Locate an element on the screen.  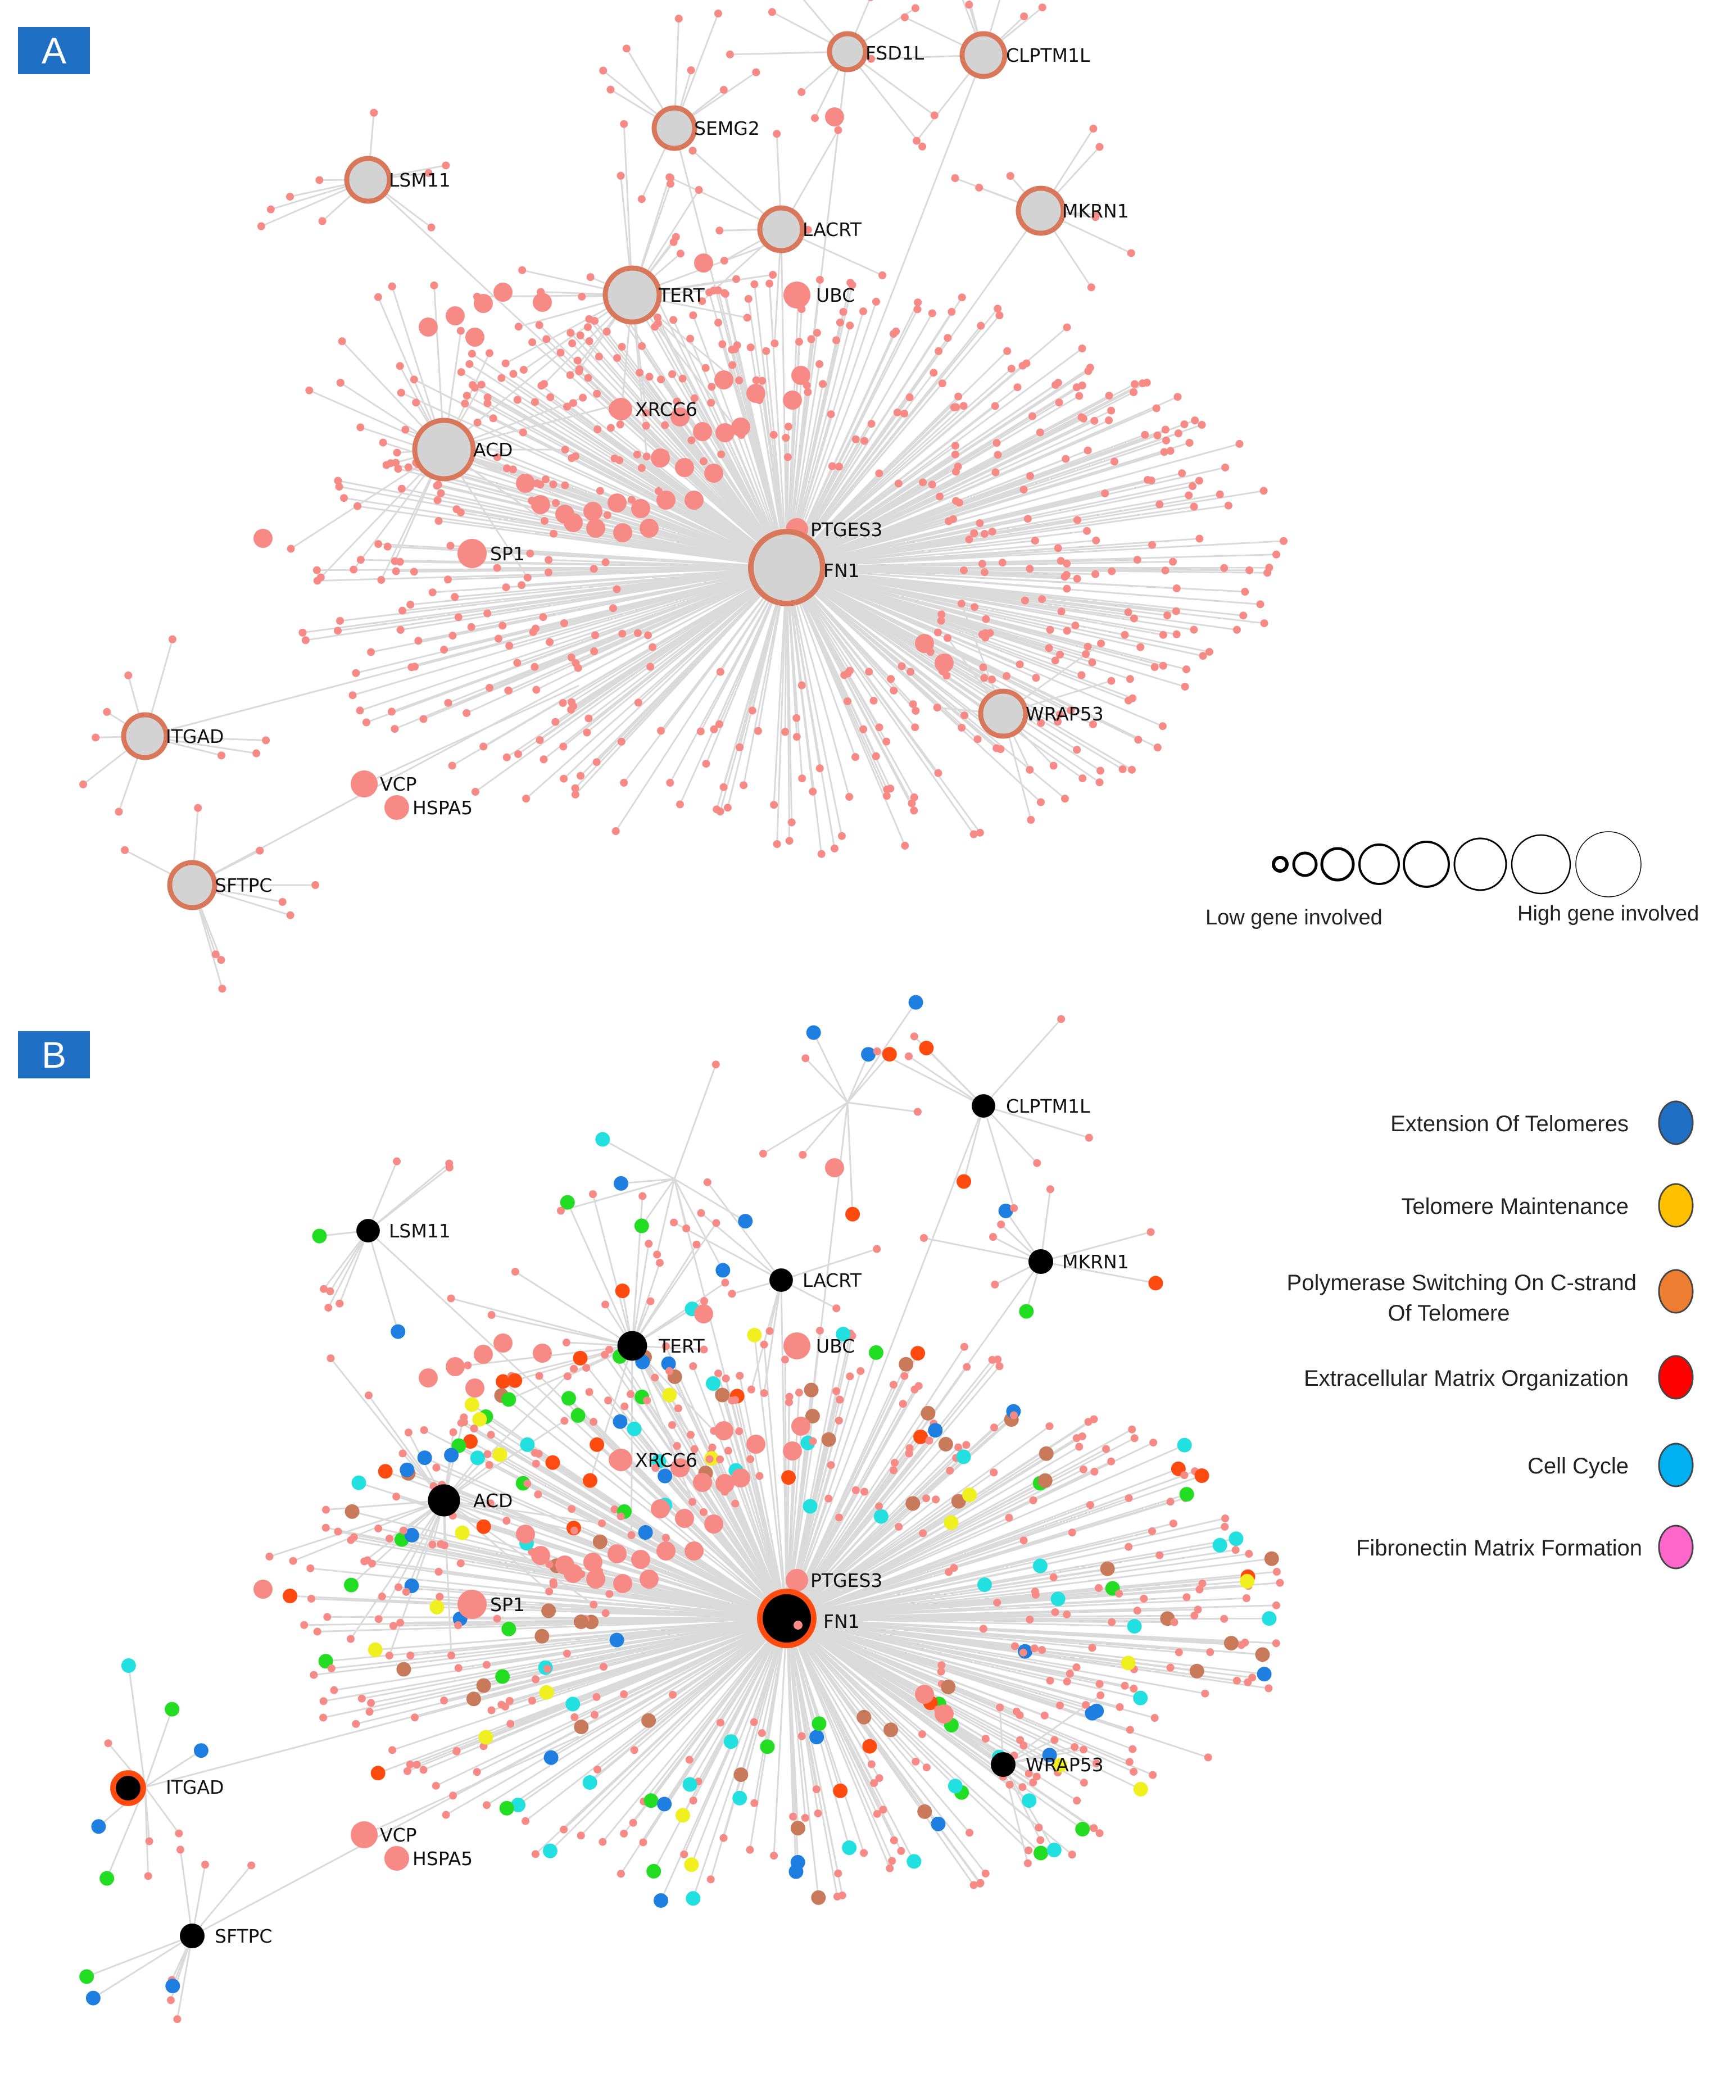
label-lsm11: LSM11 is located at coordinates (420, 180).